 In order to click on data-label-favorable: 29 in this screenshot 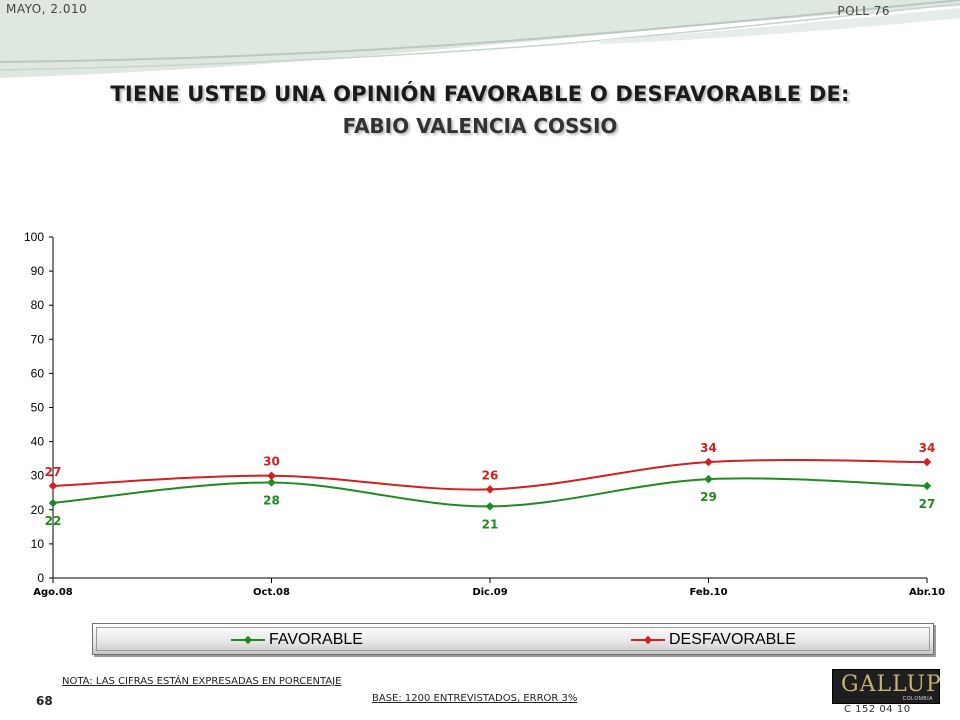, I will do `click(708, 497)`.